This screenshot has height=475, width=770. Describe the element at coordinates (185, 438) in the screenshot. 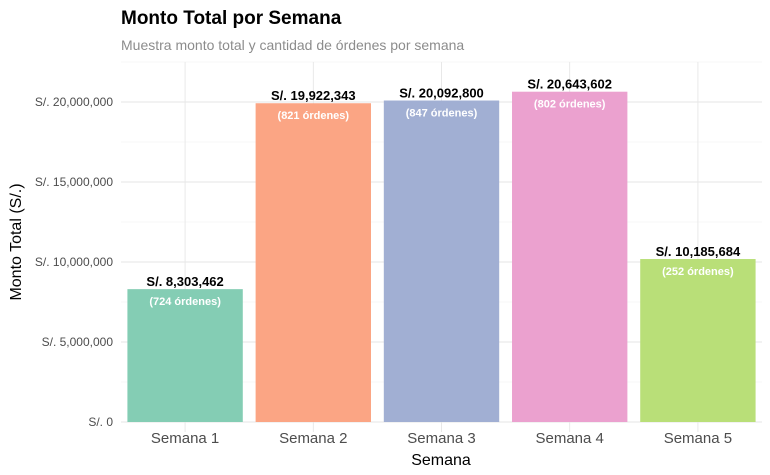

I see `x-tick-label: Semana 1` at that location.